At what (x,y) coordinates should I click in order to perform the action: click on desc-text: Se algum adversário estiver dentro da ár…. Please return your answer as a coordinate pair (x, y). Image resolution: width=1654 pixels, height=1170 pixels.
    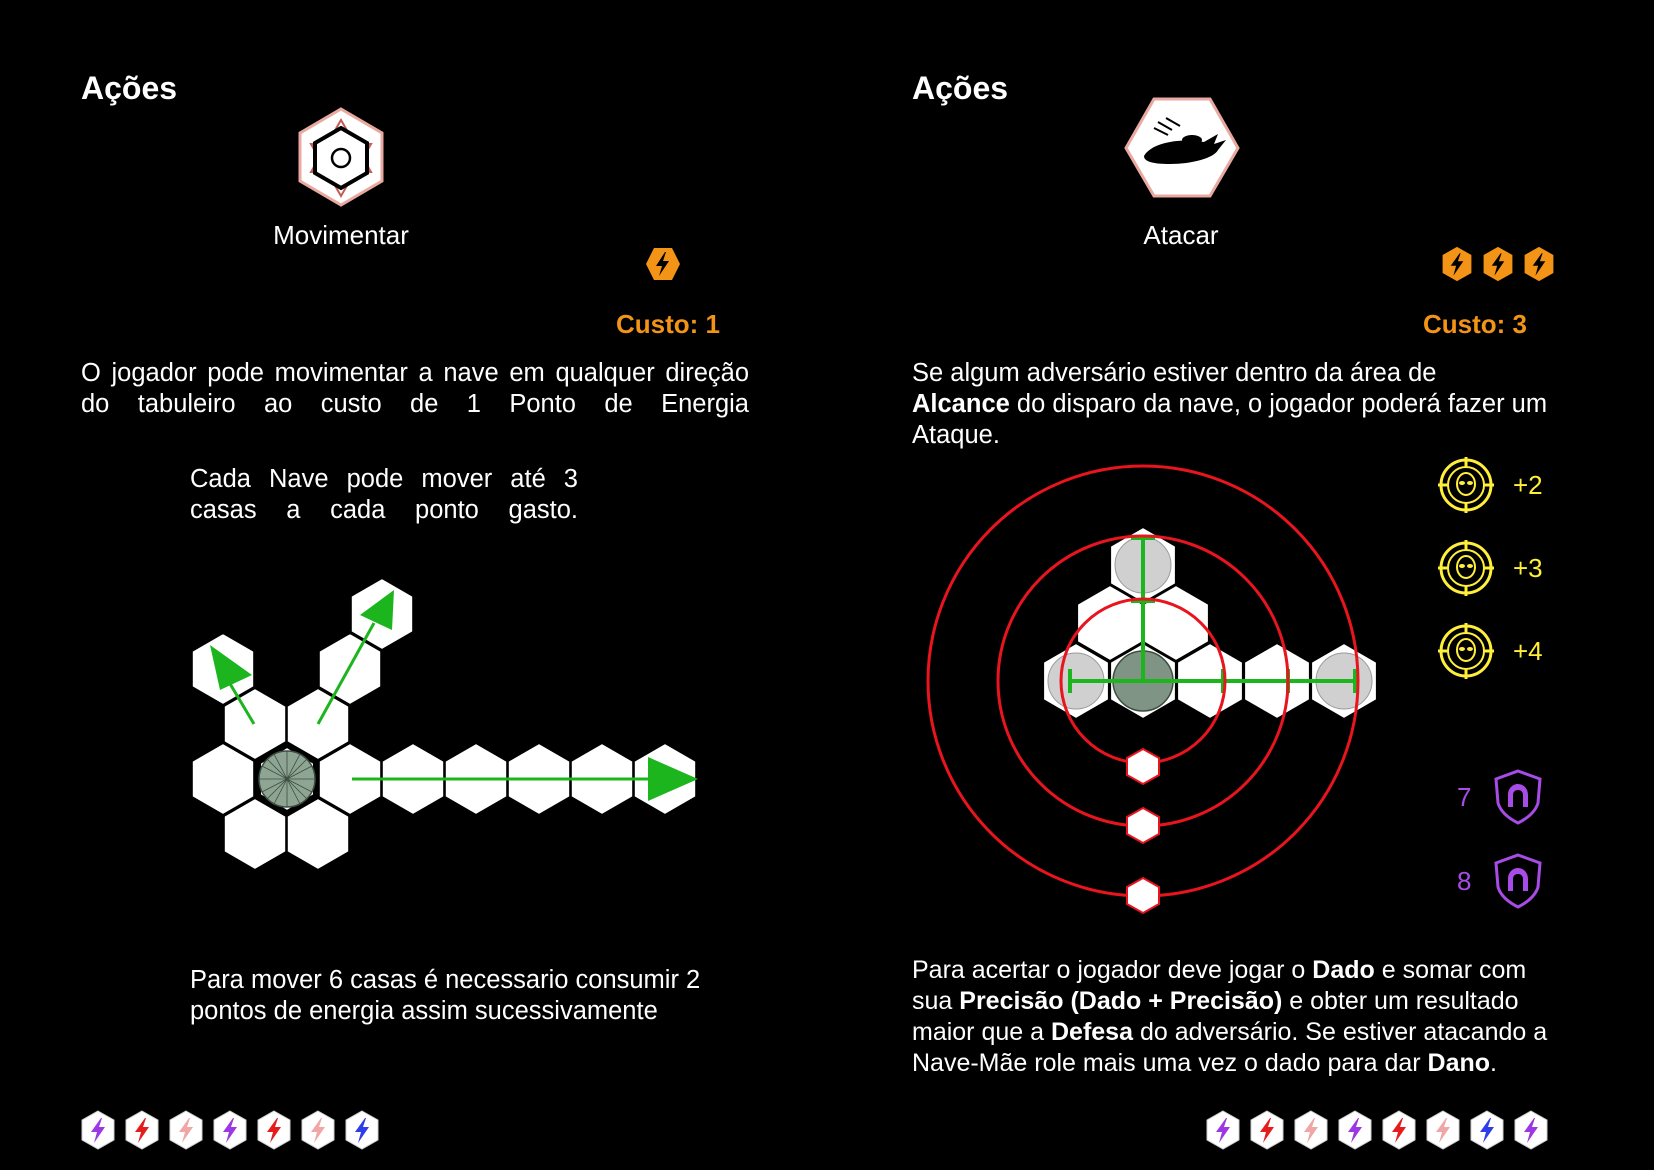
    Looking at the image, I should click on (1174, 373).